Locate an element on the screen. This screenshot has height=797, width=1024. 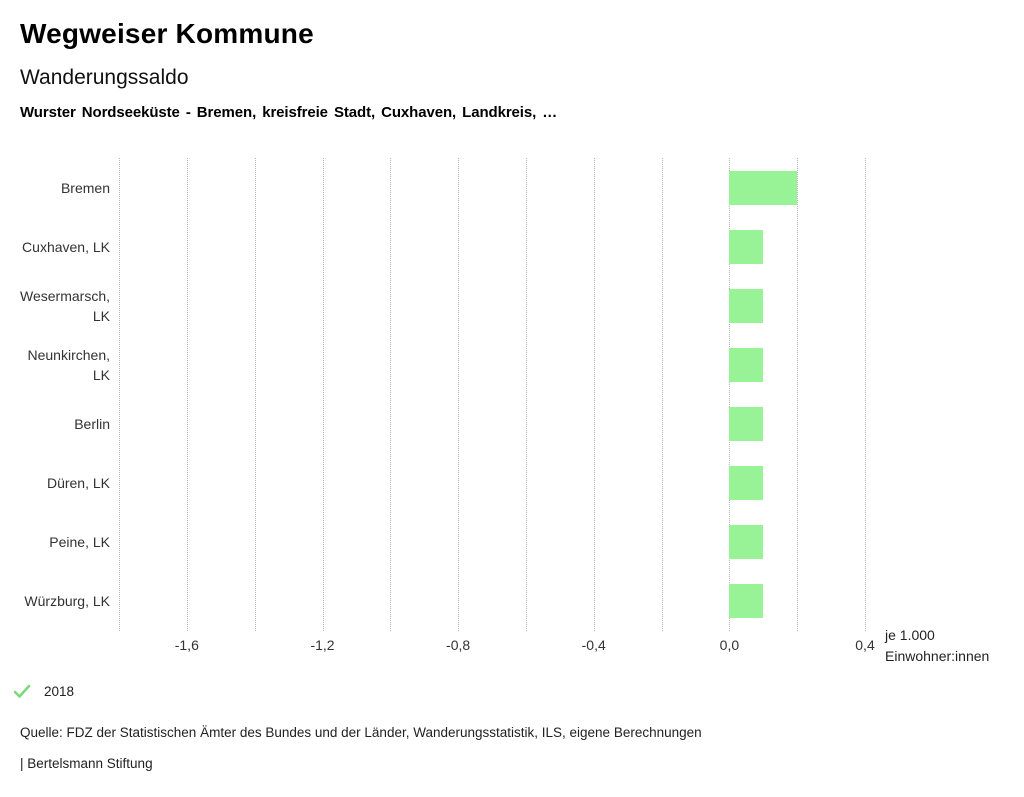
category-label: Cuxhaven, LK is located at coordinates (66, 246).